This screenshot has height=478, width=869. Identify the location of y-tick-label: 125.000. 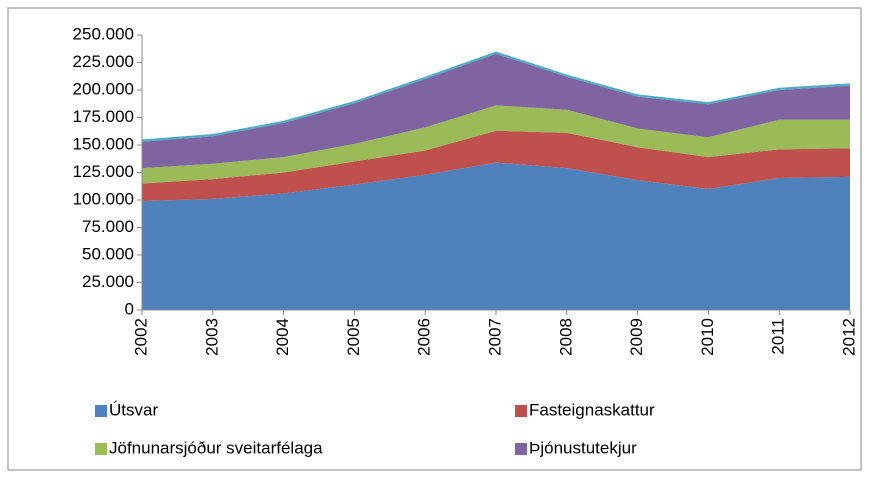
(103, 171).